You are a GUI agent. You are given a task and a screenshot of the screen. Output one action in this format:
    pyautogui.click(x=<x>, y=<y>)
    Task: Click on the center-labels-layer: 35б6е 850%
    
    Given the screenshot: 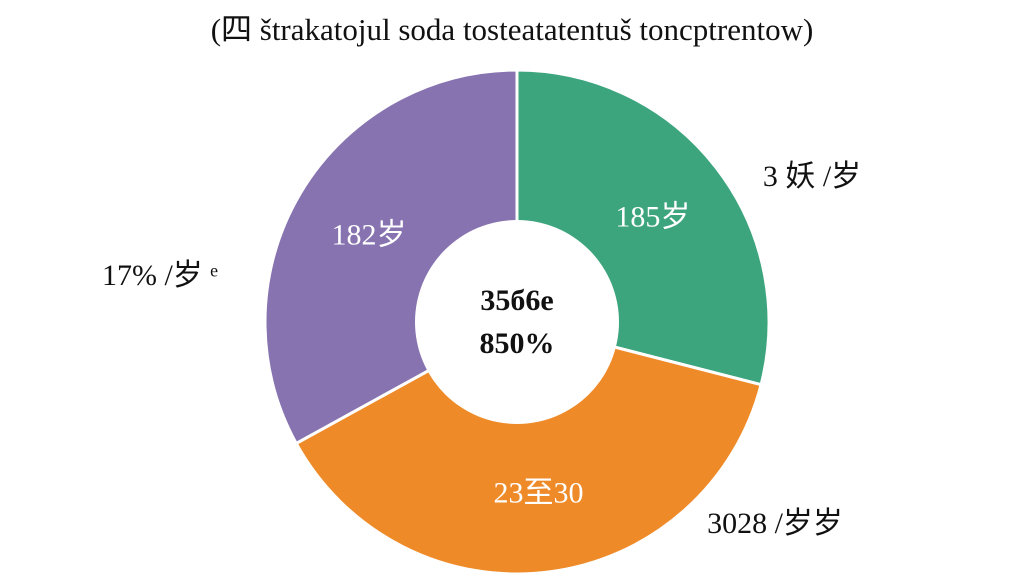 What is the action you would take?
    pyautogui.click(x=517, y=322)
    